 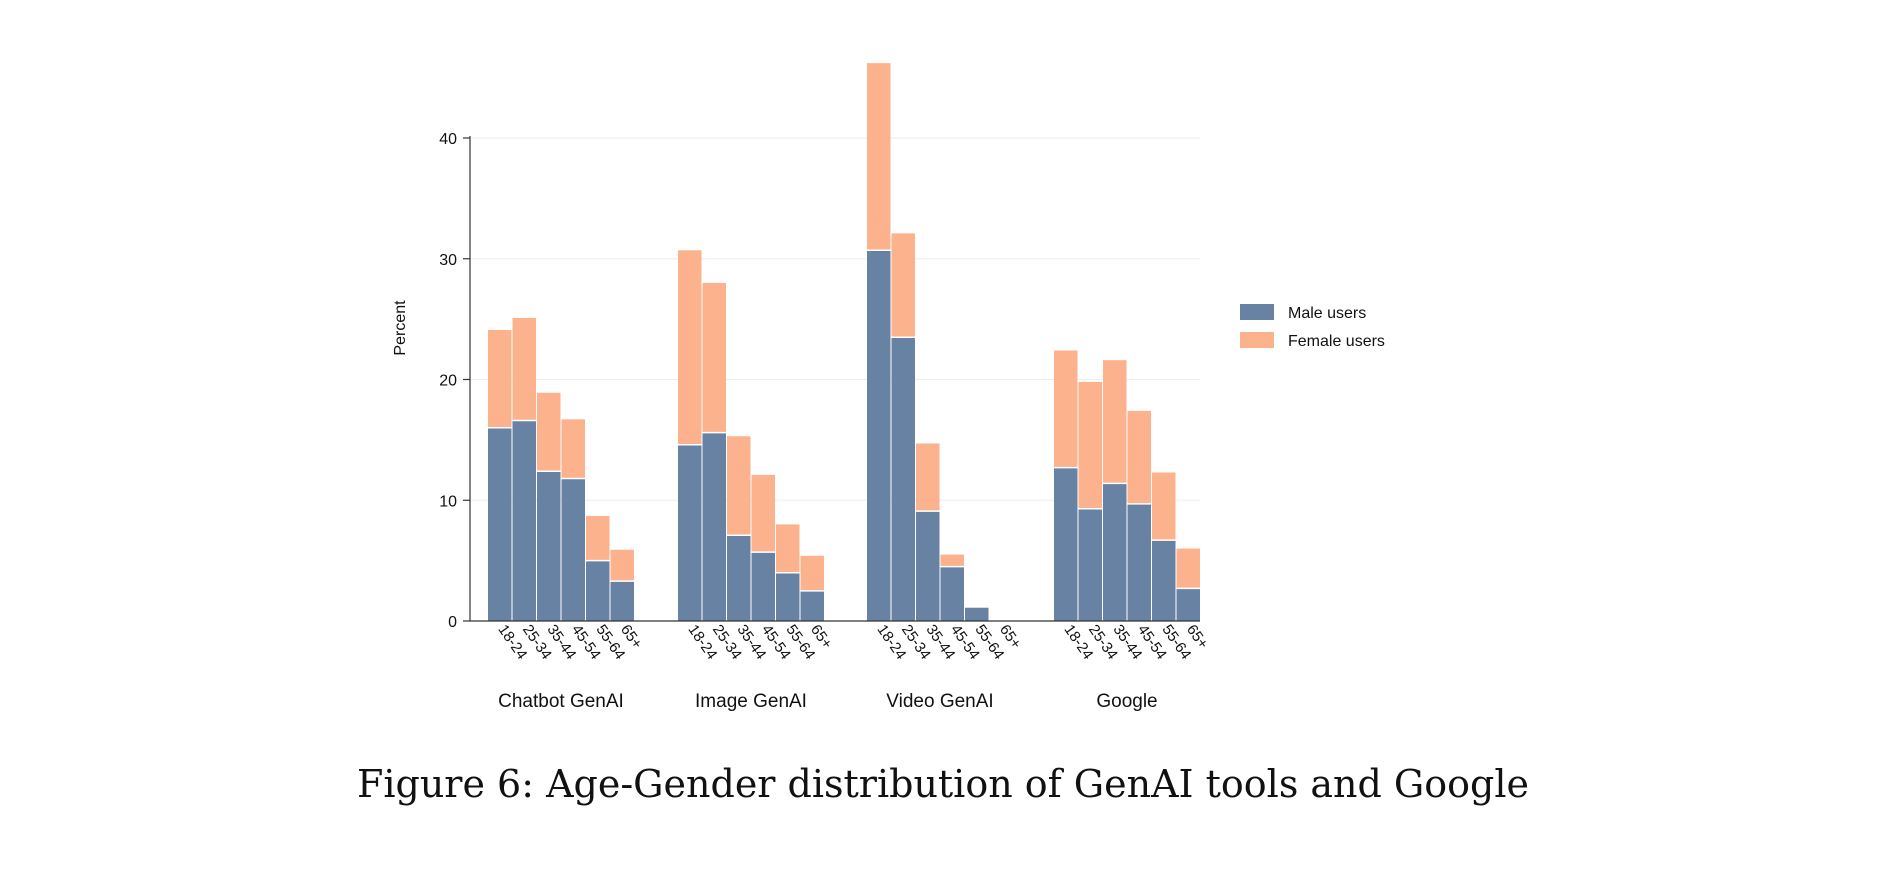 I want to click on group-label: Chatbot GenAI, so click(x=561, y=701).